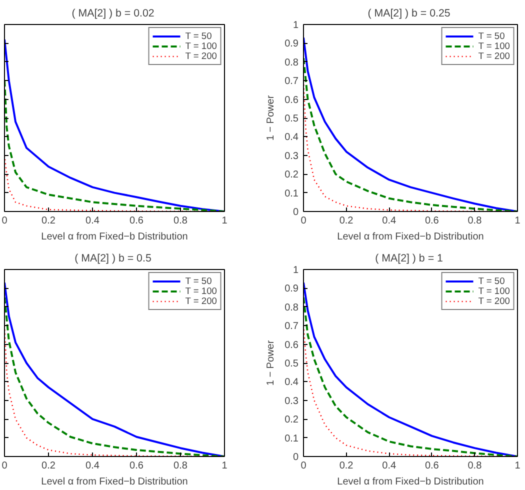 This screenshot has height=490, width=525. What do you see at coordinates (409, 14) in the screenshot?
I see `chart-title: ( MA[2] ) b = 0.25` at bounding box center [409, 14].